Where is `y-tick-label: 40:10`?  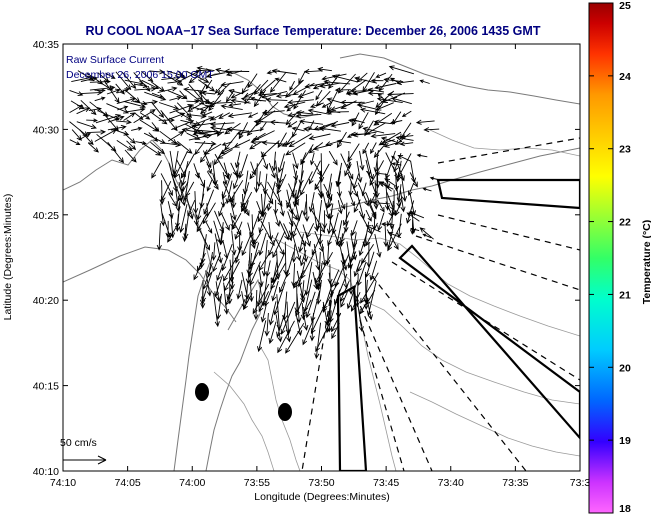 y-tick-label: 40:10 is located at coordinates (46, 472).